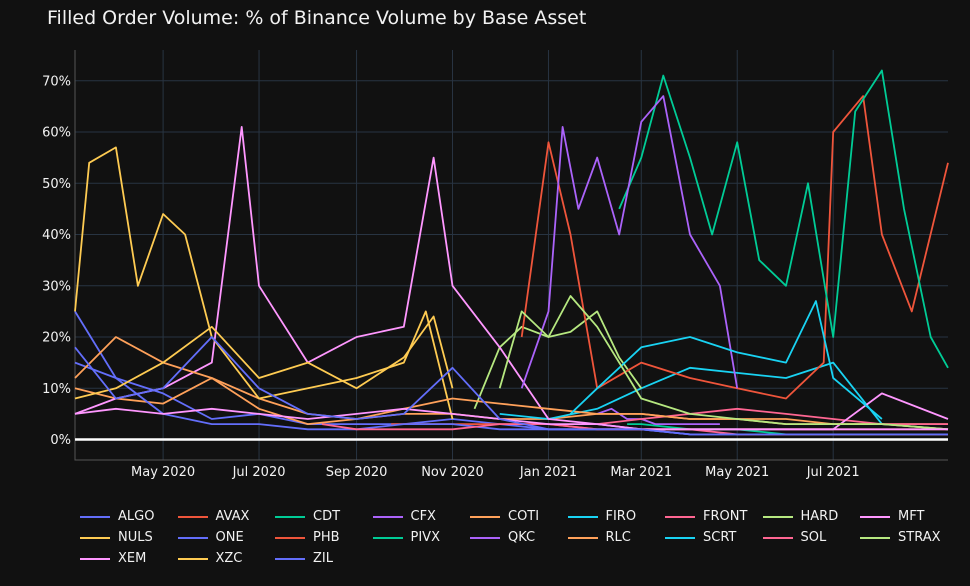  What do you see at coordinates (599, 537) in the screenshot?
I see `legend-item-rlc: RLC` at bounding box center [599, 537].